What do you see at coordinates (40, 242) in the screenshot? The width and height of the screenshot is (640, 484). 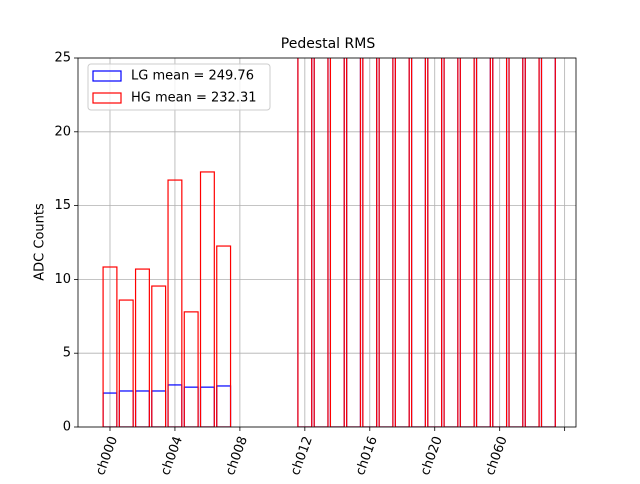 I see `y-axis-label: ADC Counts` at bounding box center [40, 242].